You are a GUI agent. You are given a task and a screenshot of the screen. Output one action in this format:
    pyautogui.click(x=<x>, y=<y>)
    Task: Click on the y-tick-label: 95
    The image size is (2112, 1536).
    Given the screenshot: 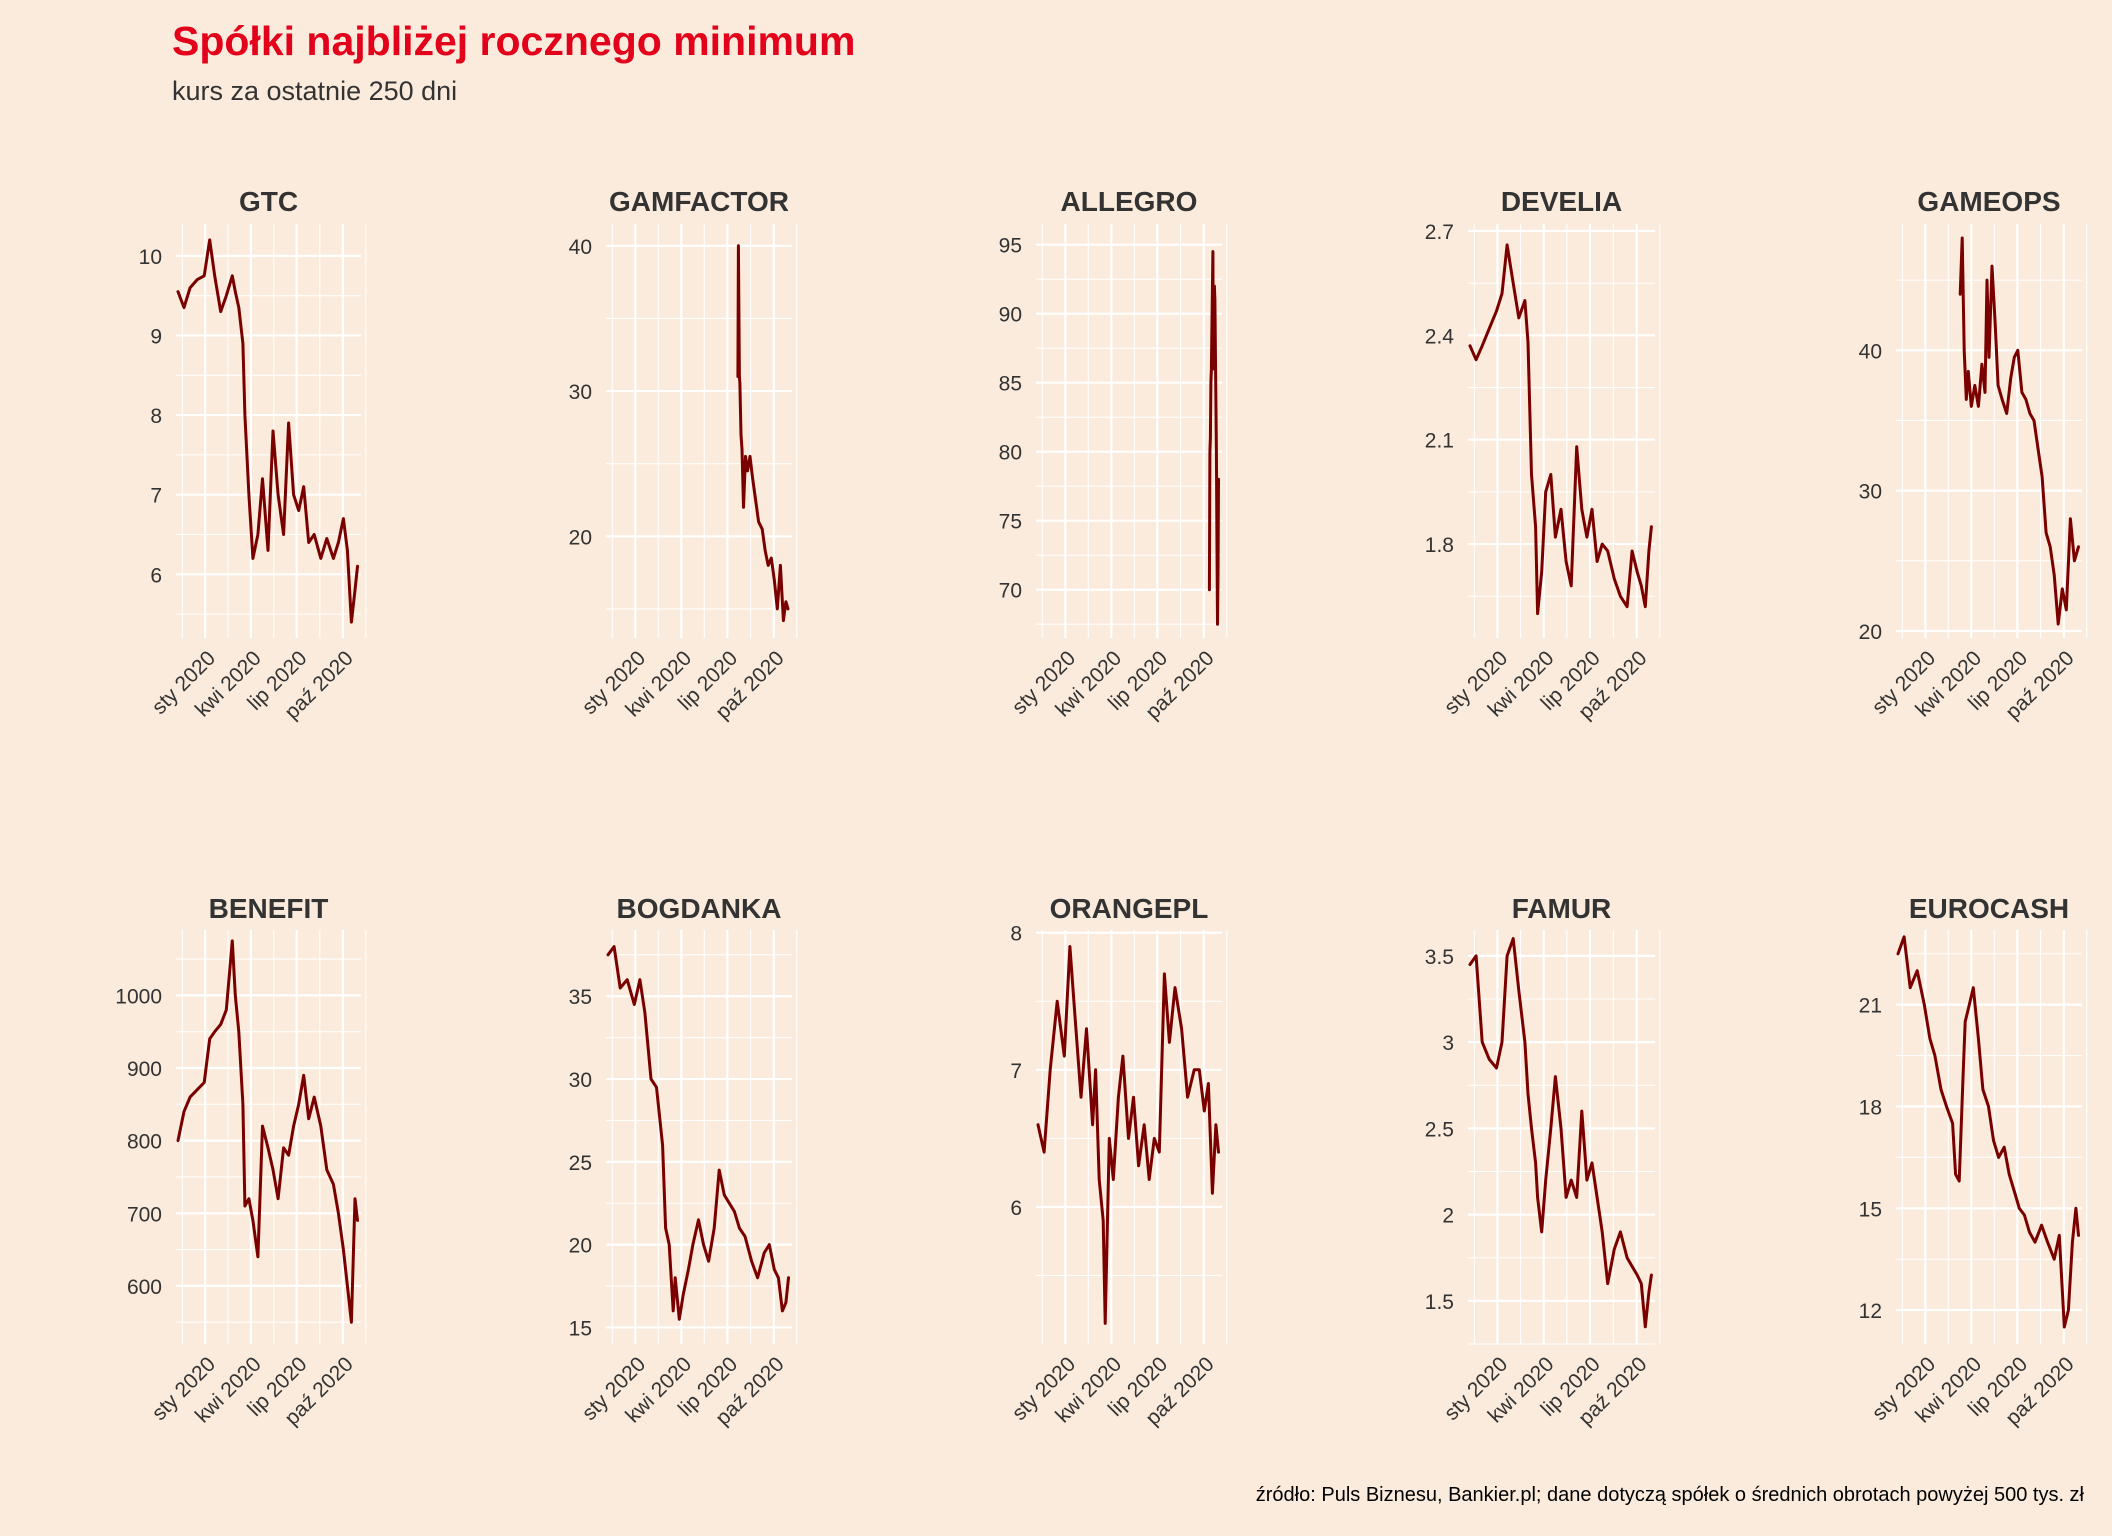 What is the action you would take?
    pyautogui.click(x=1010, y=246)
    